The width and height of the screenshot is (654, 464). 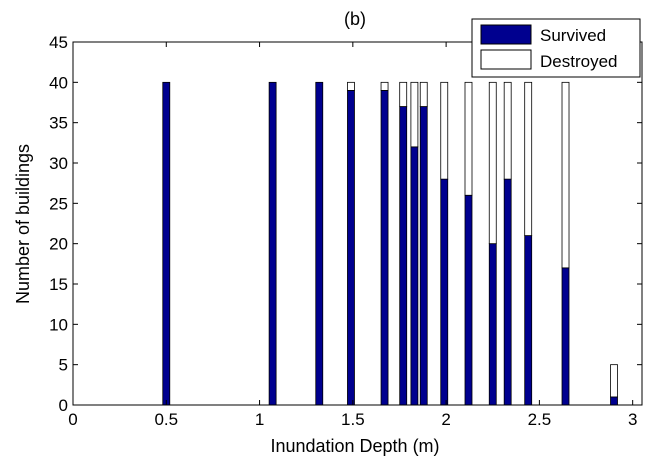 I want to click on legend-swatch-survived, so click(x=506, y=34).